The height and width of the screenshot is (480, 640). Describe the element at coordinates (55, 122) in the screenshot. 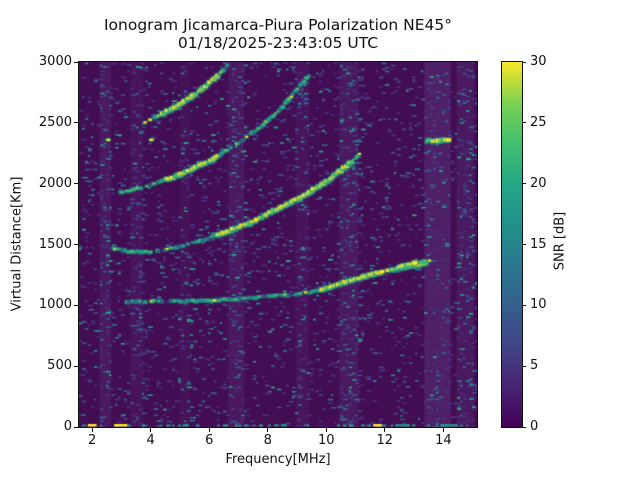

I see `y-tick-label: 2500` at that location.